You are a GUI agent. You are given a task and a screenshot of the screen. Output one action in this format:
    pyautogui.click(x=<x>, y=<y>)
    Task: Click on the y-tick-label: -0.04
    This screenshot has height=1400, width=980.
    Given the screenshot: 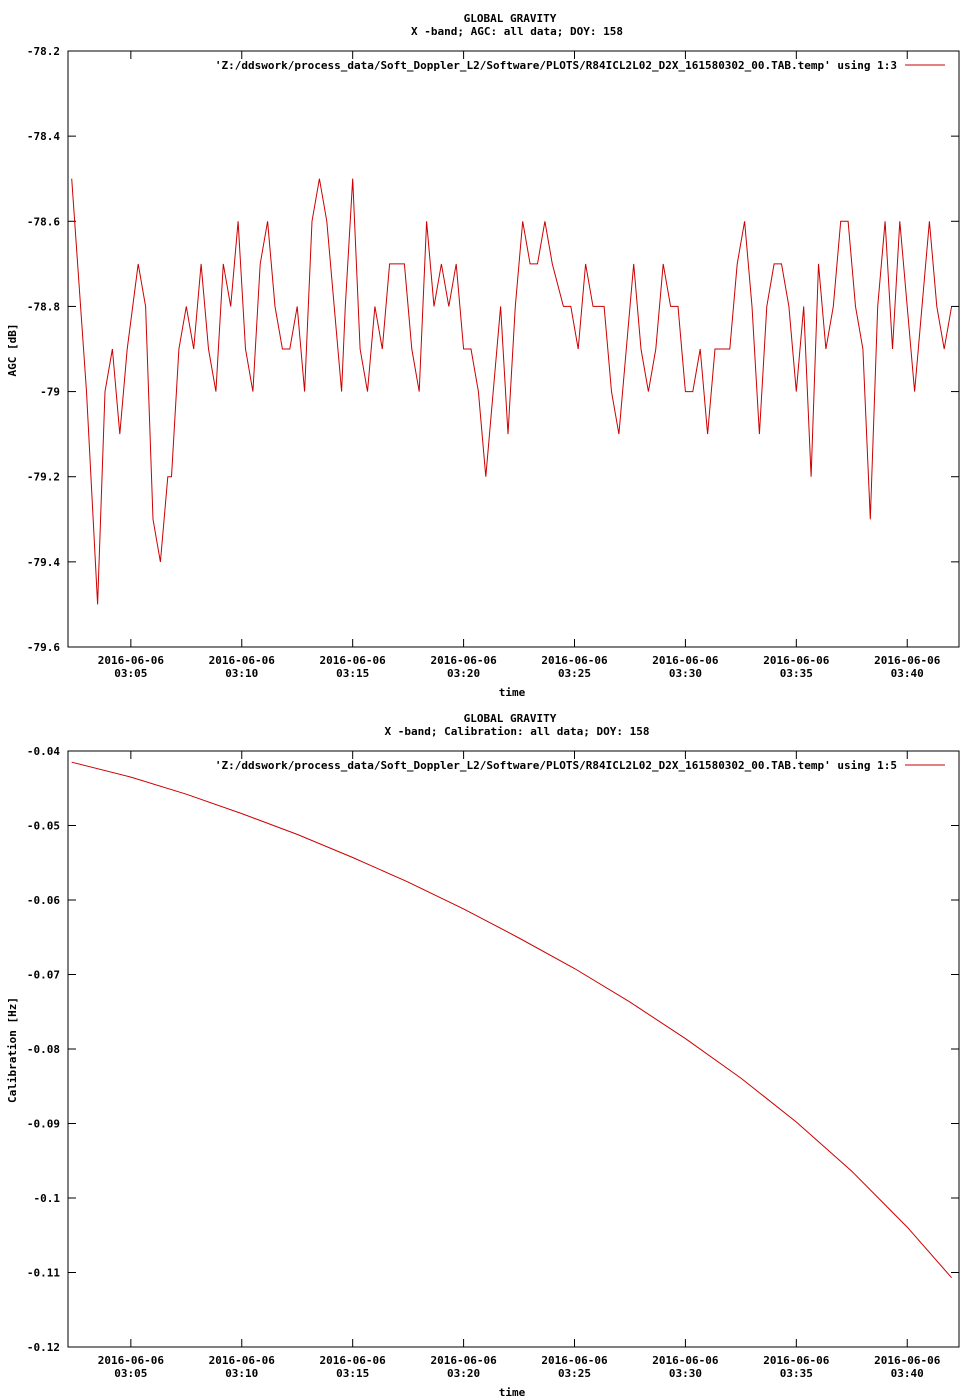 What is the action you would take?
    pyautogui.click(x=43, y=751)
    